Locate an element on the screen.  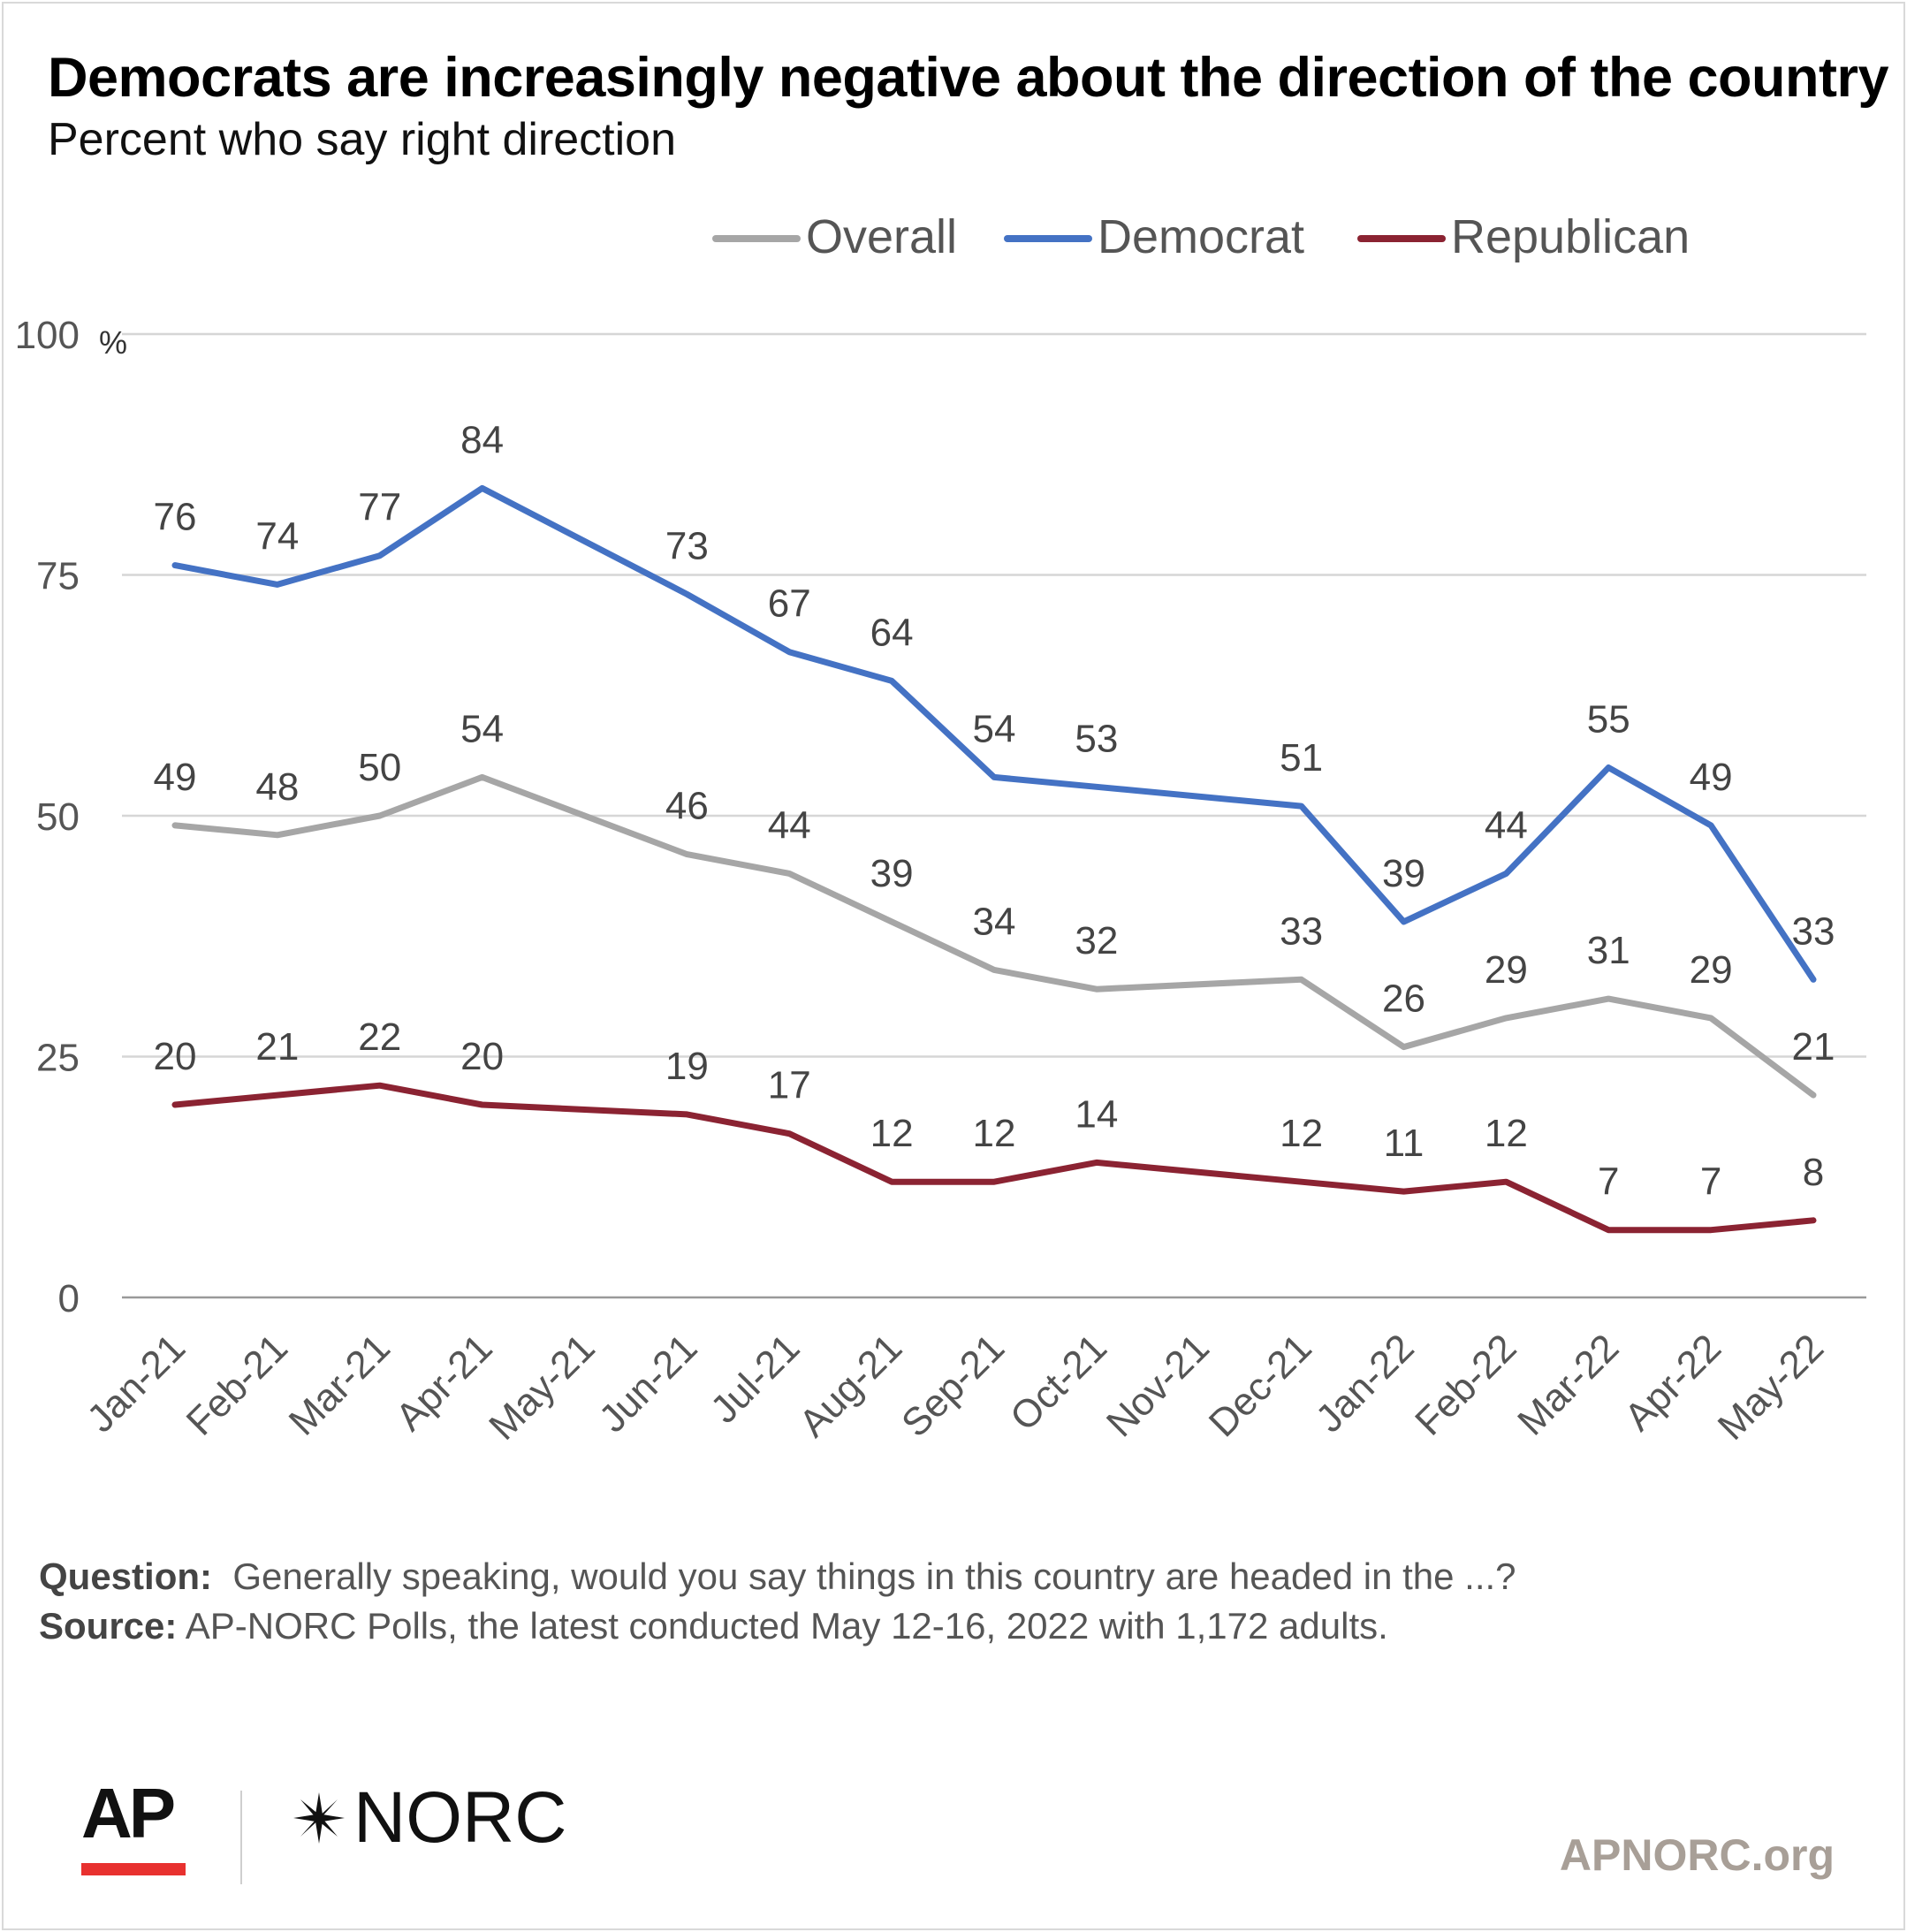
x-tick-label: Feb-21 is located at coordinates (237, 1385).